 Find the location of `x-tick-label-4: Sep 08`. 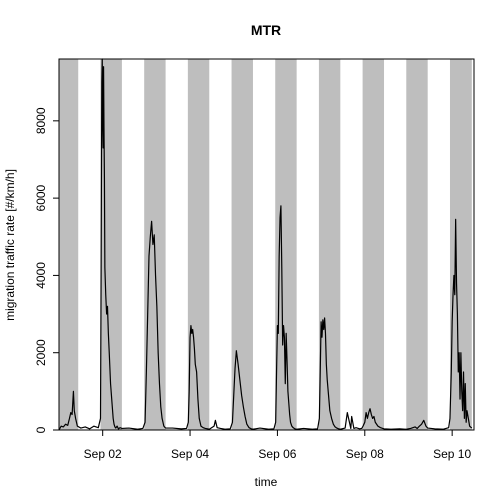

x-tick-label-4: Sep 08 is located at coordinates (365, 454).